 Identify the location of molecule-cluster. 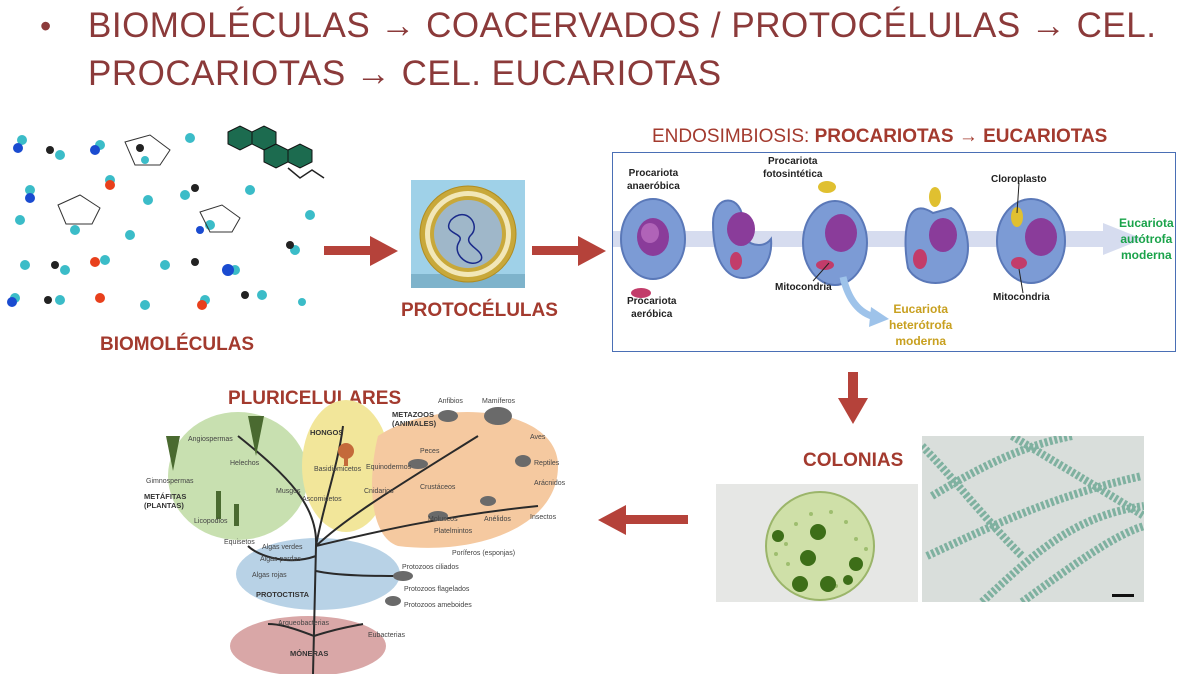
(166, 217).